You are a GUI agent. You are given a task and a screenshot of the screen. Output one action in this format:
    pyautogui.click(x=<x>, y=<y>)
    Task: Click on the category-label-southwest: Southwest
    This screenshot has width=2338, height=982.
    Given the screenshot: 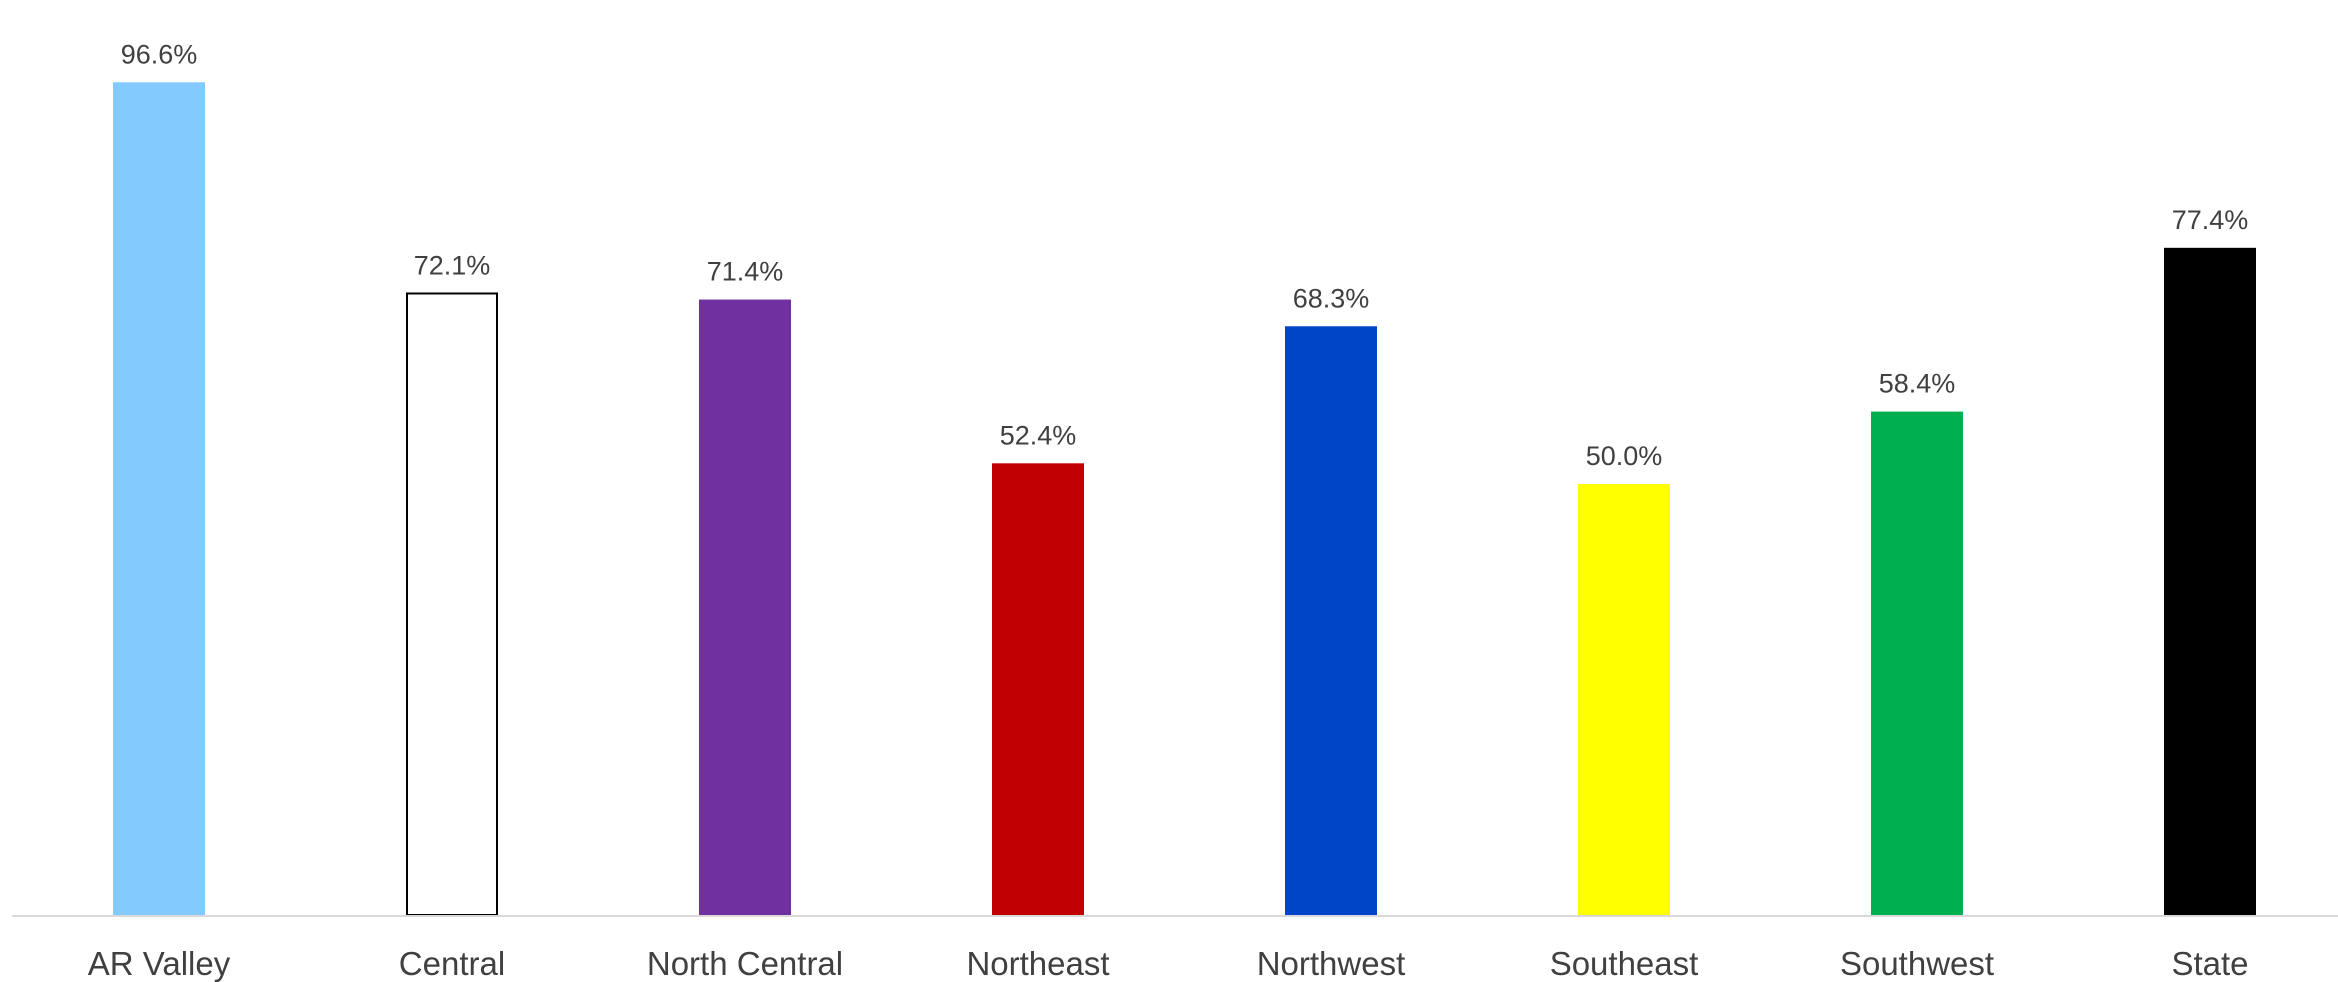 What is the action you would take?
    pyautogui.click(x=1917, y=963)
    